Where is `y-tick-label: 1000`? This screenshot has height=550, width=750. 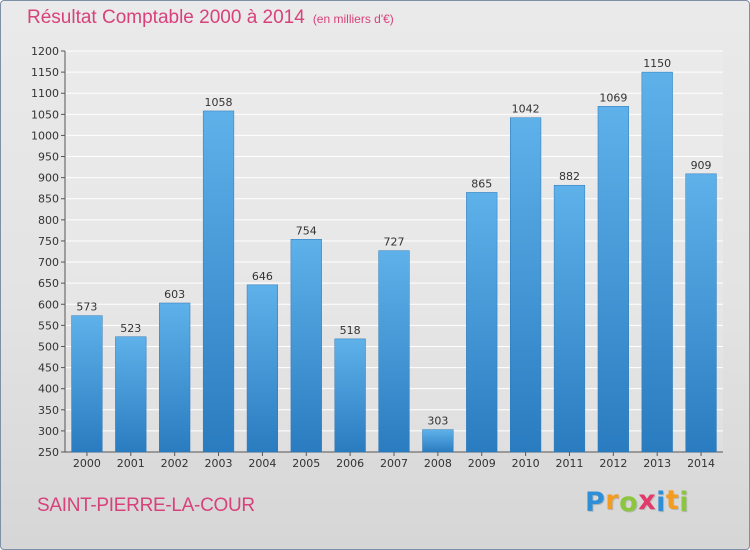
y-tick-label: 1000 is located at coordinates (45, 135).